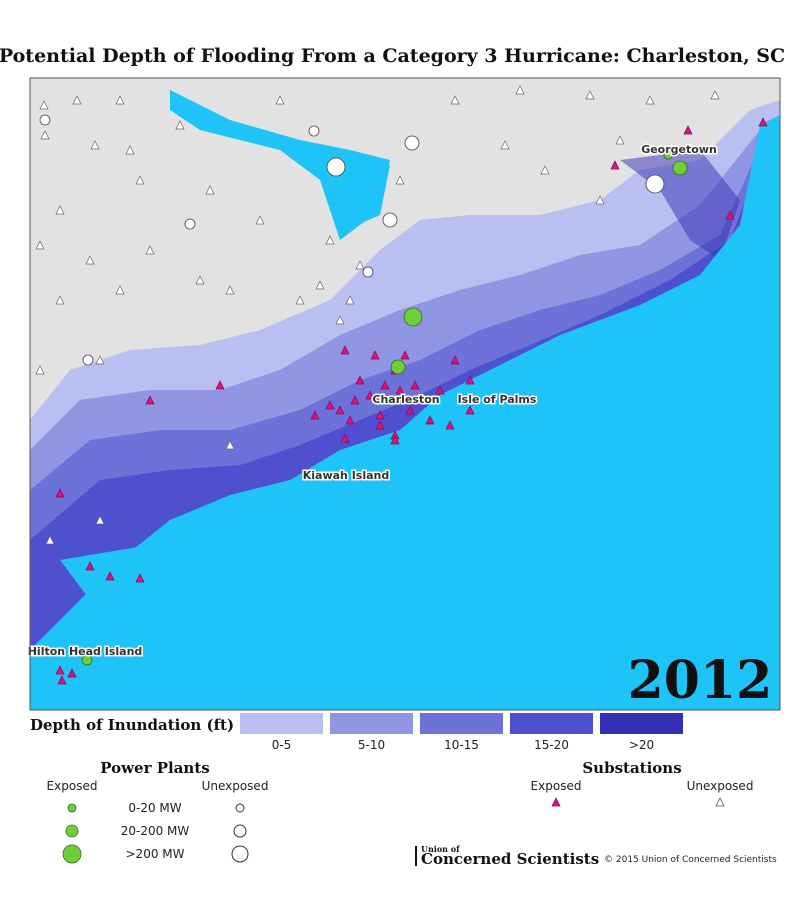 The image size is (812, 900). Describe the element at coordinates (556, 786) in the screenshot. I see `sub-exposed-label: Exposed` at that location.